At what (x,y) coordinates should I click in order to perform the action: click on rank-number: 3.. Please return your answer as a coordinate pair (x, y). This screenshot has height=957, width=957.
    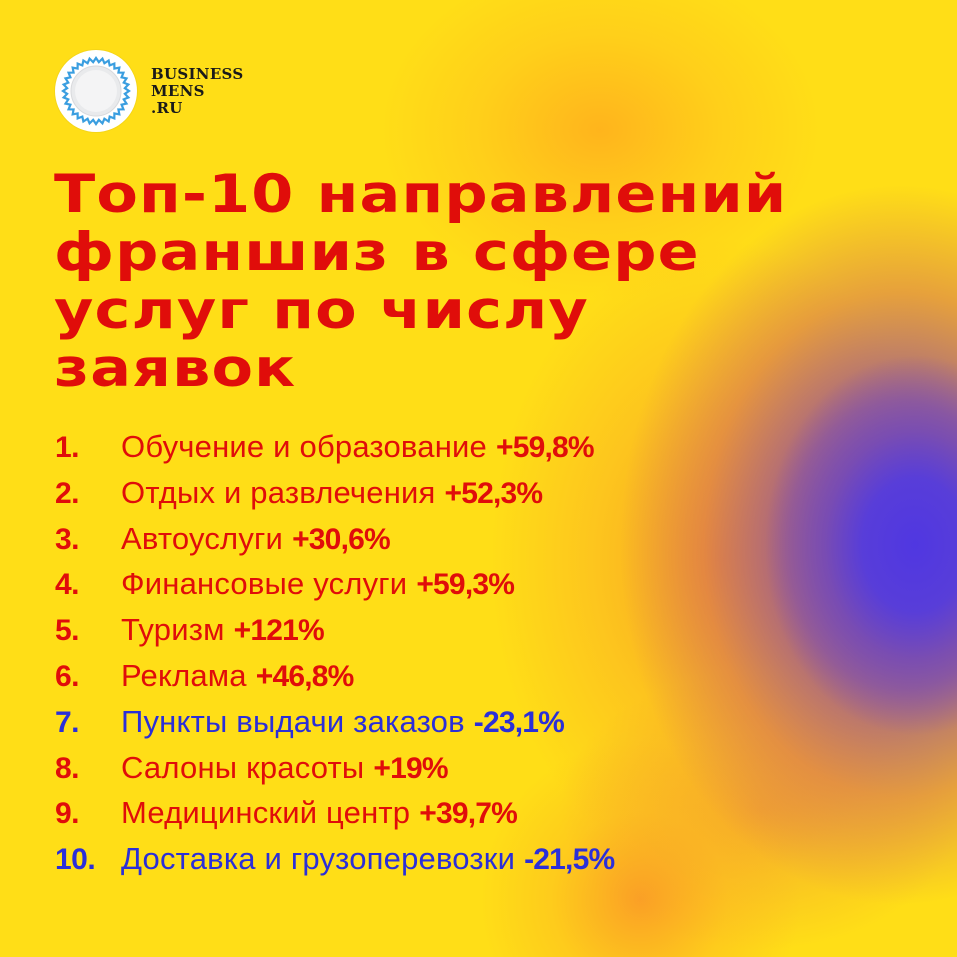
    Looking at the image, I should click on (67, 539).